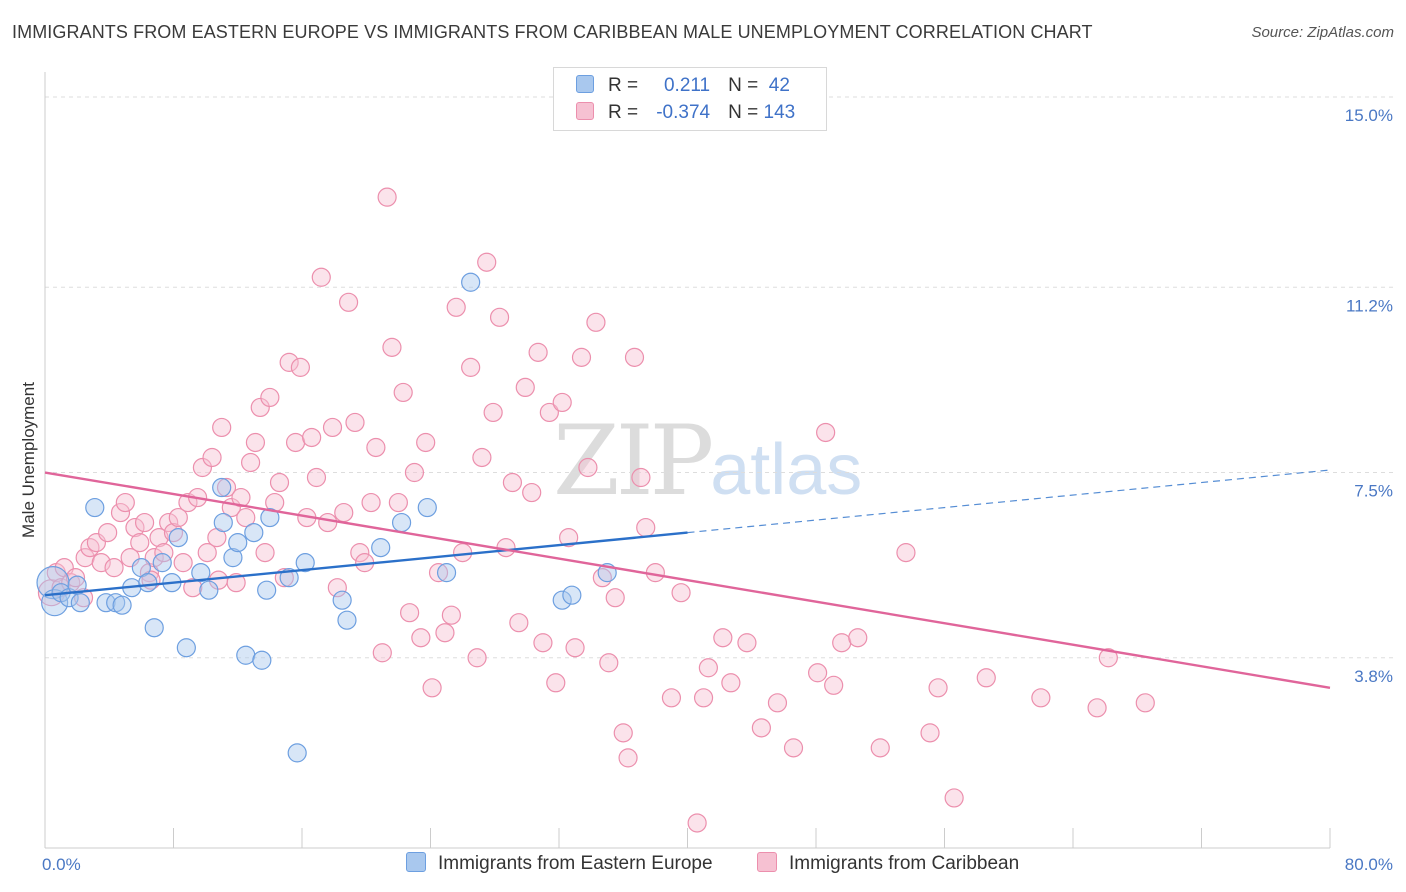 The image size is (1406, 892). Describe the element at coordinates (1322, 32) in the screenshot. I see `source-label: Source: ZipAtlas.com` at that location.